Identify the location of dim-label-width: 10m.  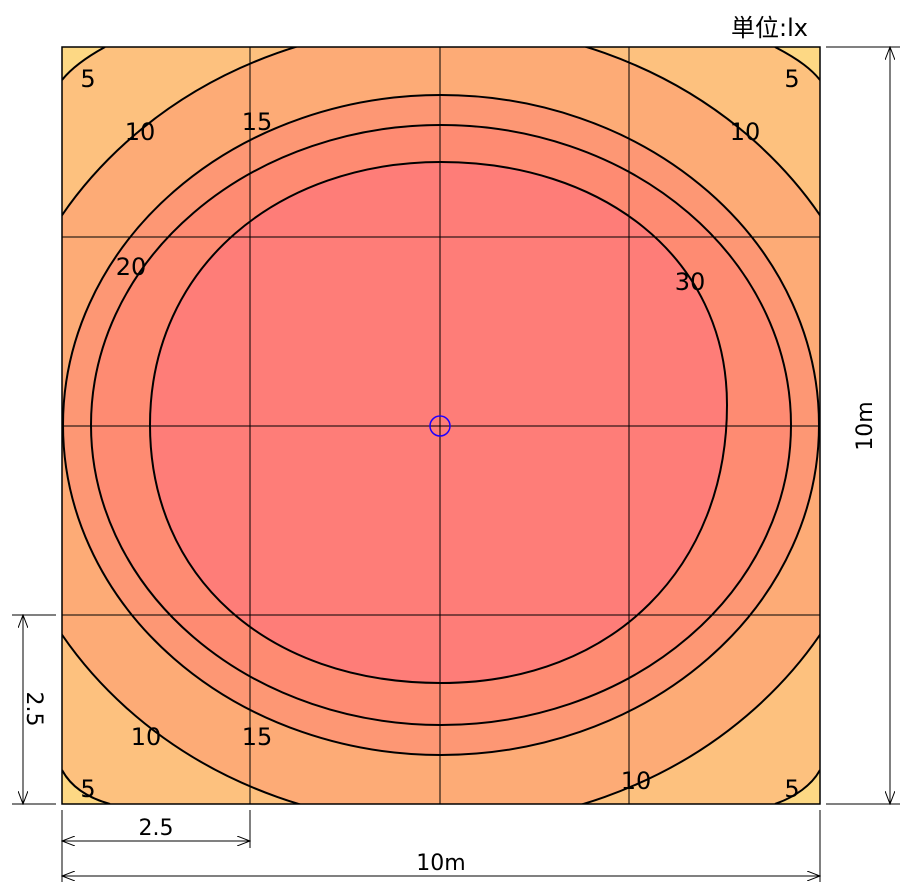
(440, 863).